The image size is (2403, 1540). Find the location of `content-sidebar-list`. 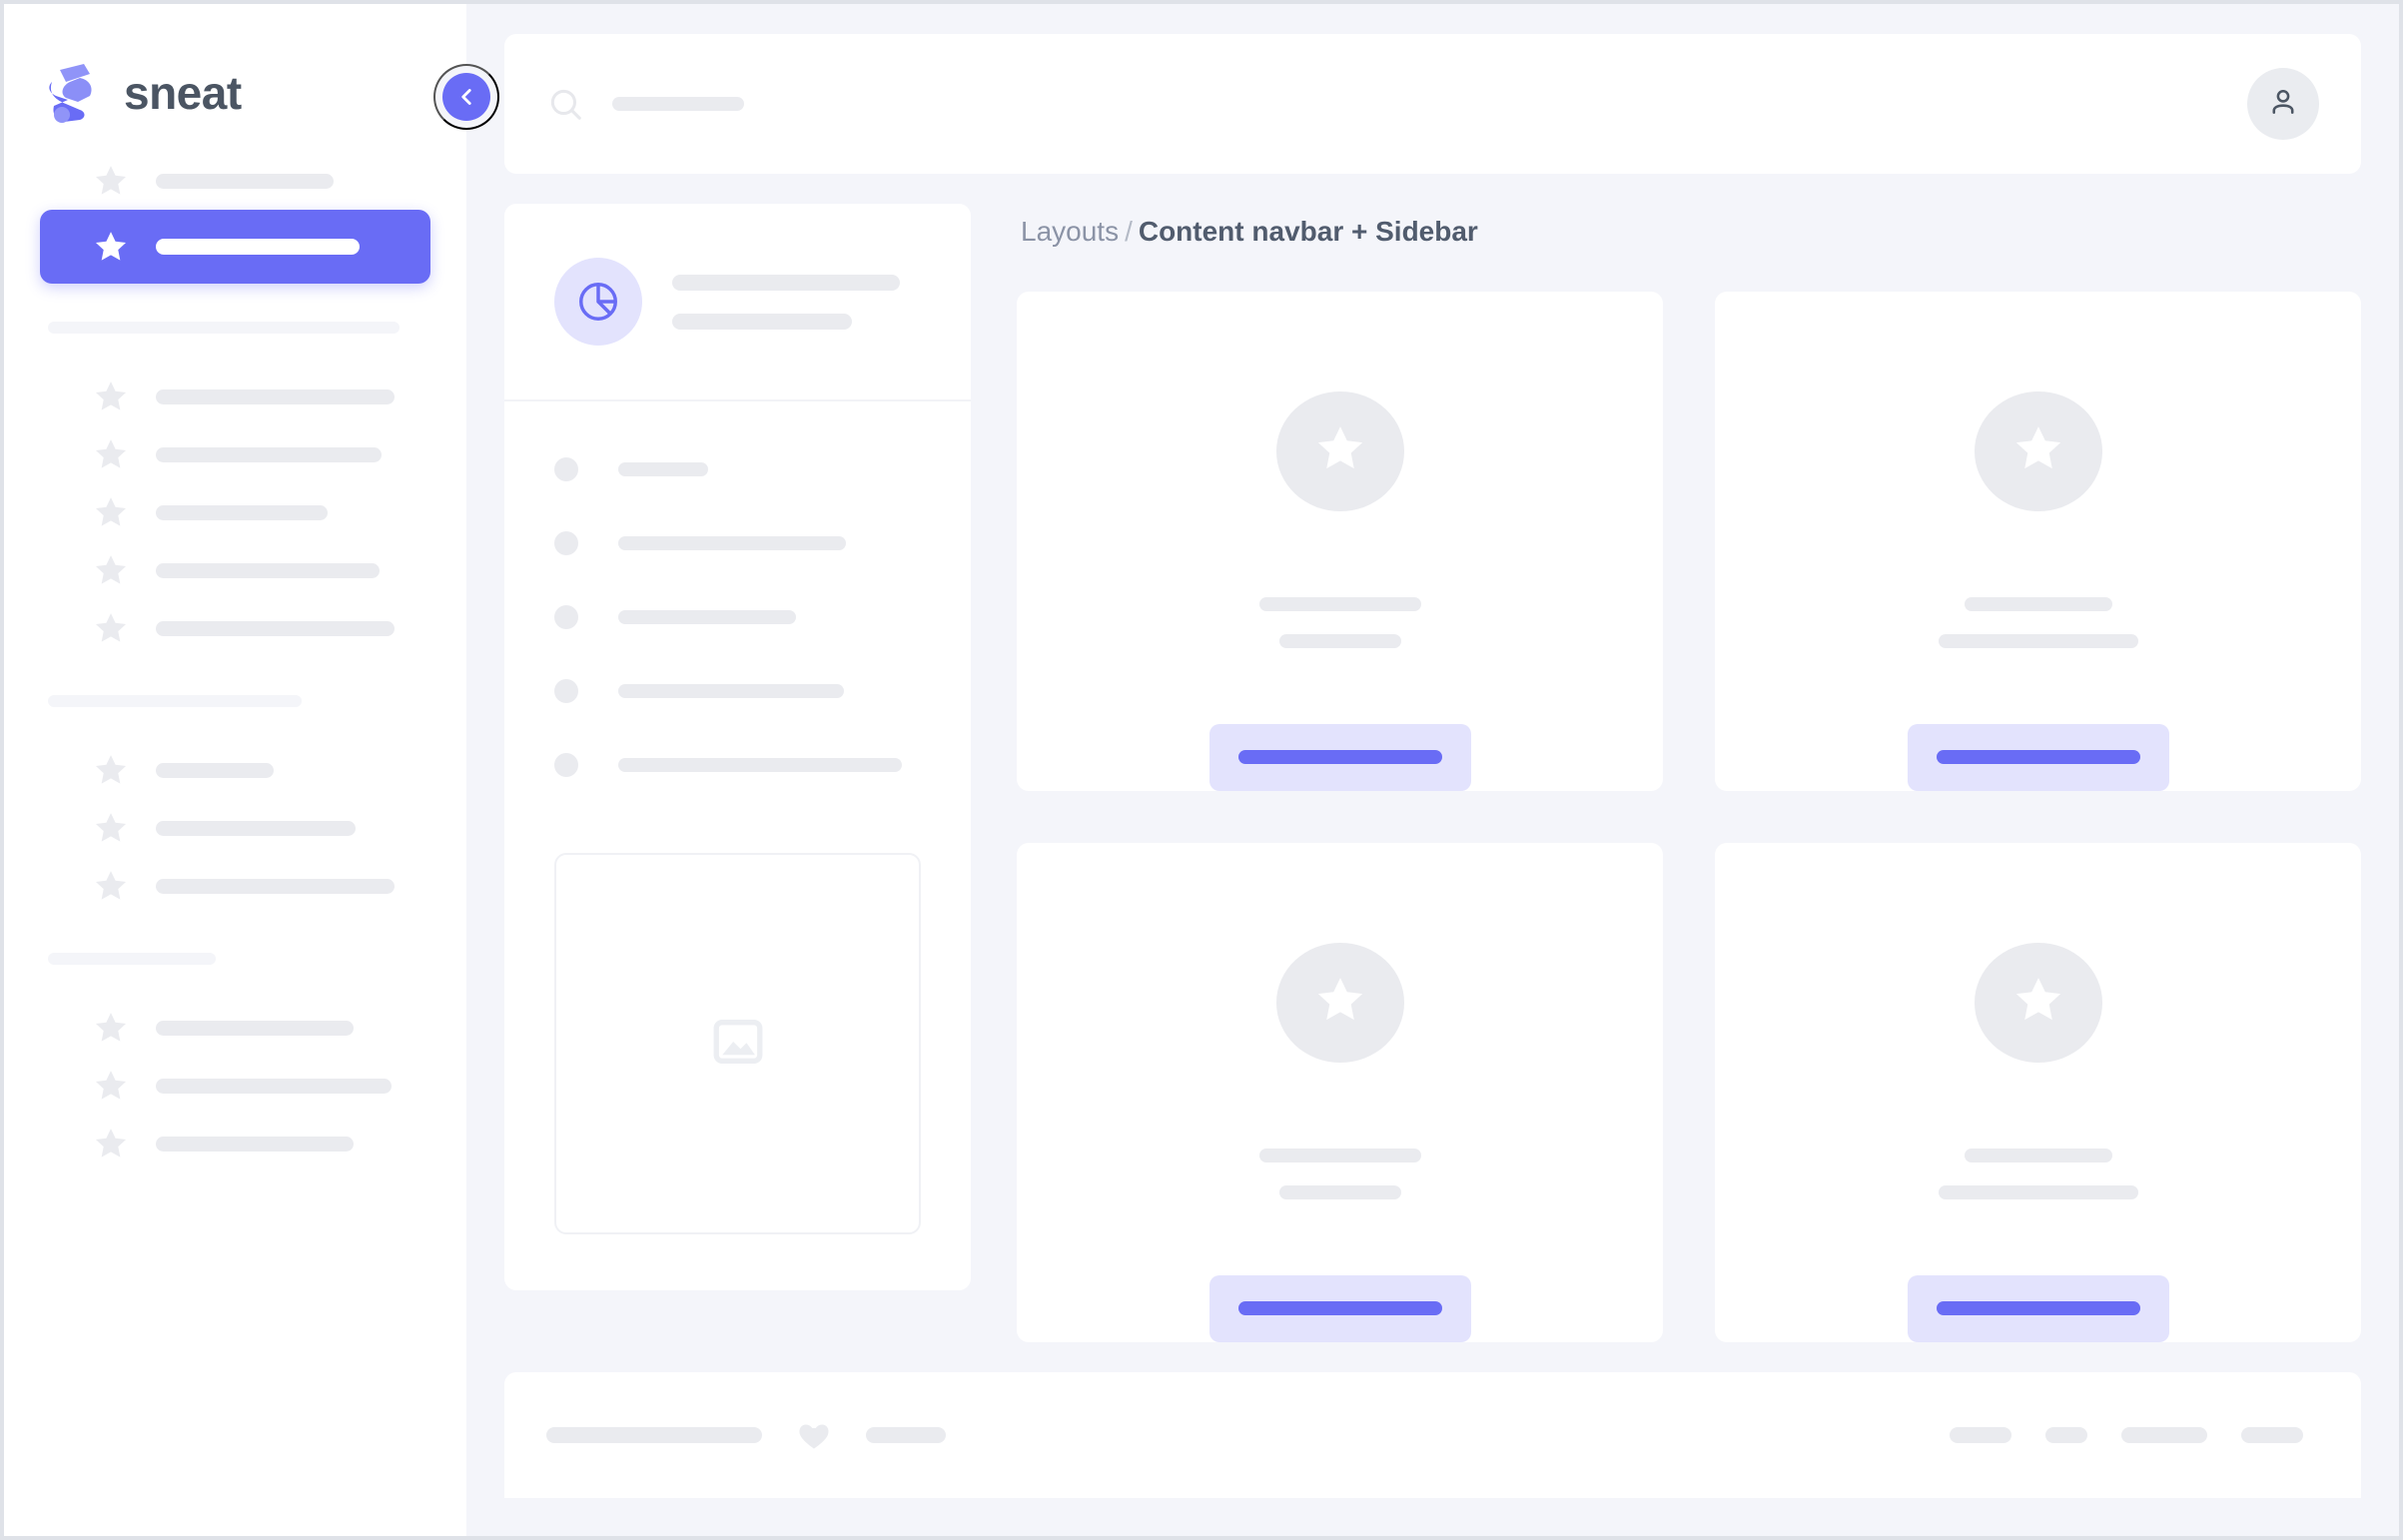

content-sidebar-list is located at coordinates (737, 589).